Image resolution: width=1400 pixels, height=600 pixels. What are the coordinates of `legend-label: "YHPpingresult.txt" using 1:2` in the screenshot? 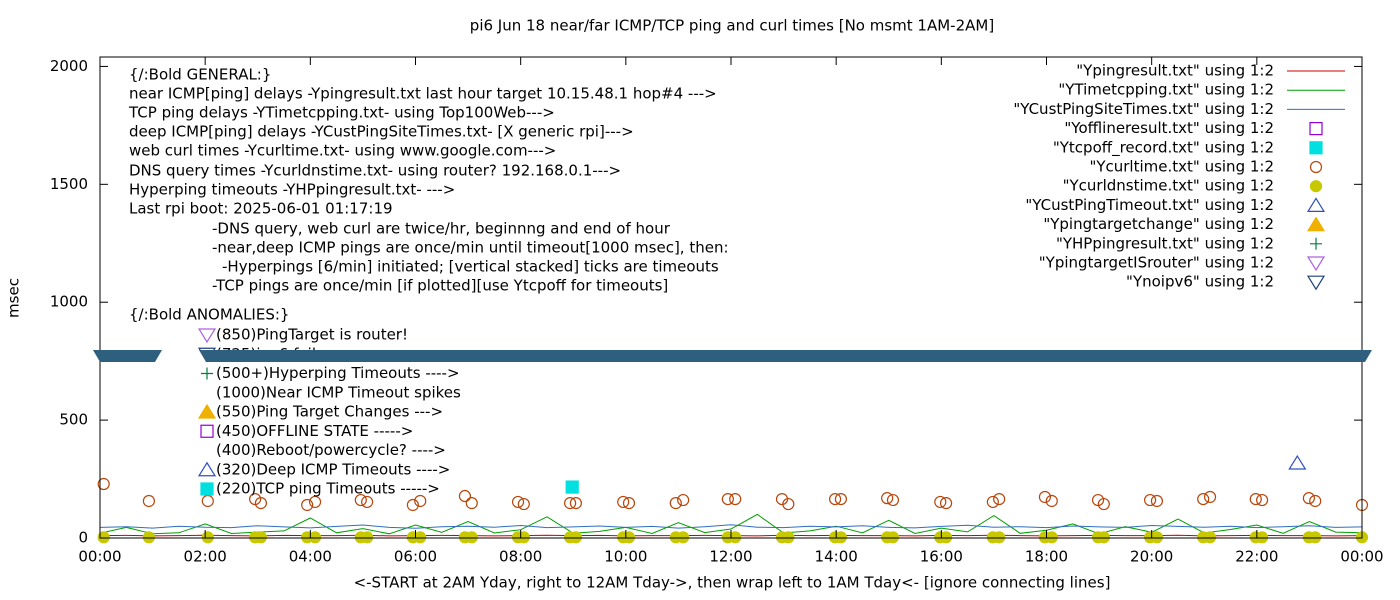 It's located at (1165, 243).